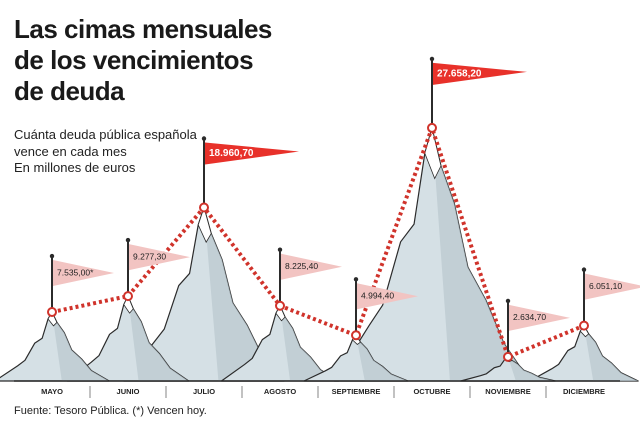 The width and height of the screenshot is (640, 434). What do you see at coordinates (149, 256) in the screenshot?
I see `value-label: 9.277,30` at bounding box center [149, 256].